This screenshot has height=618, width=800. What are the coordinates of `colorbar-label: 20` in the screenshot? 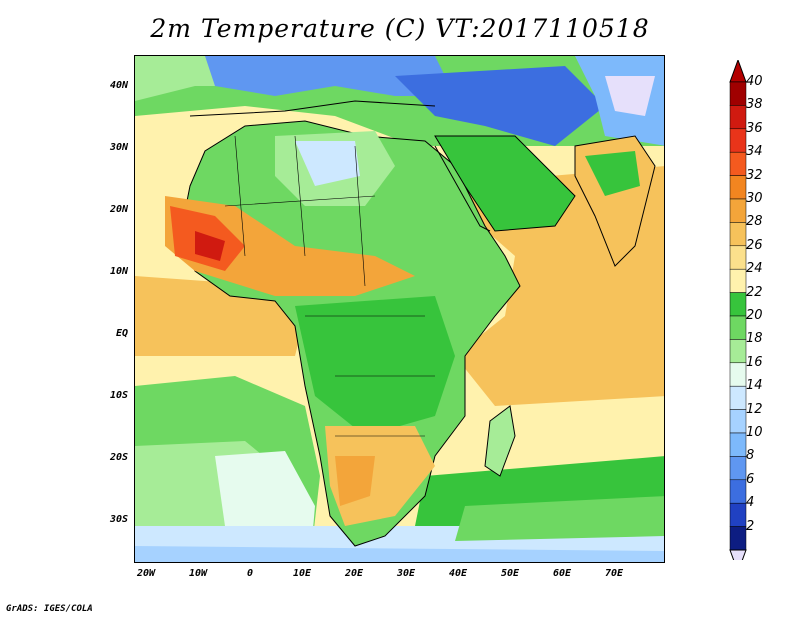 It's located at (754, 315).